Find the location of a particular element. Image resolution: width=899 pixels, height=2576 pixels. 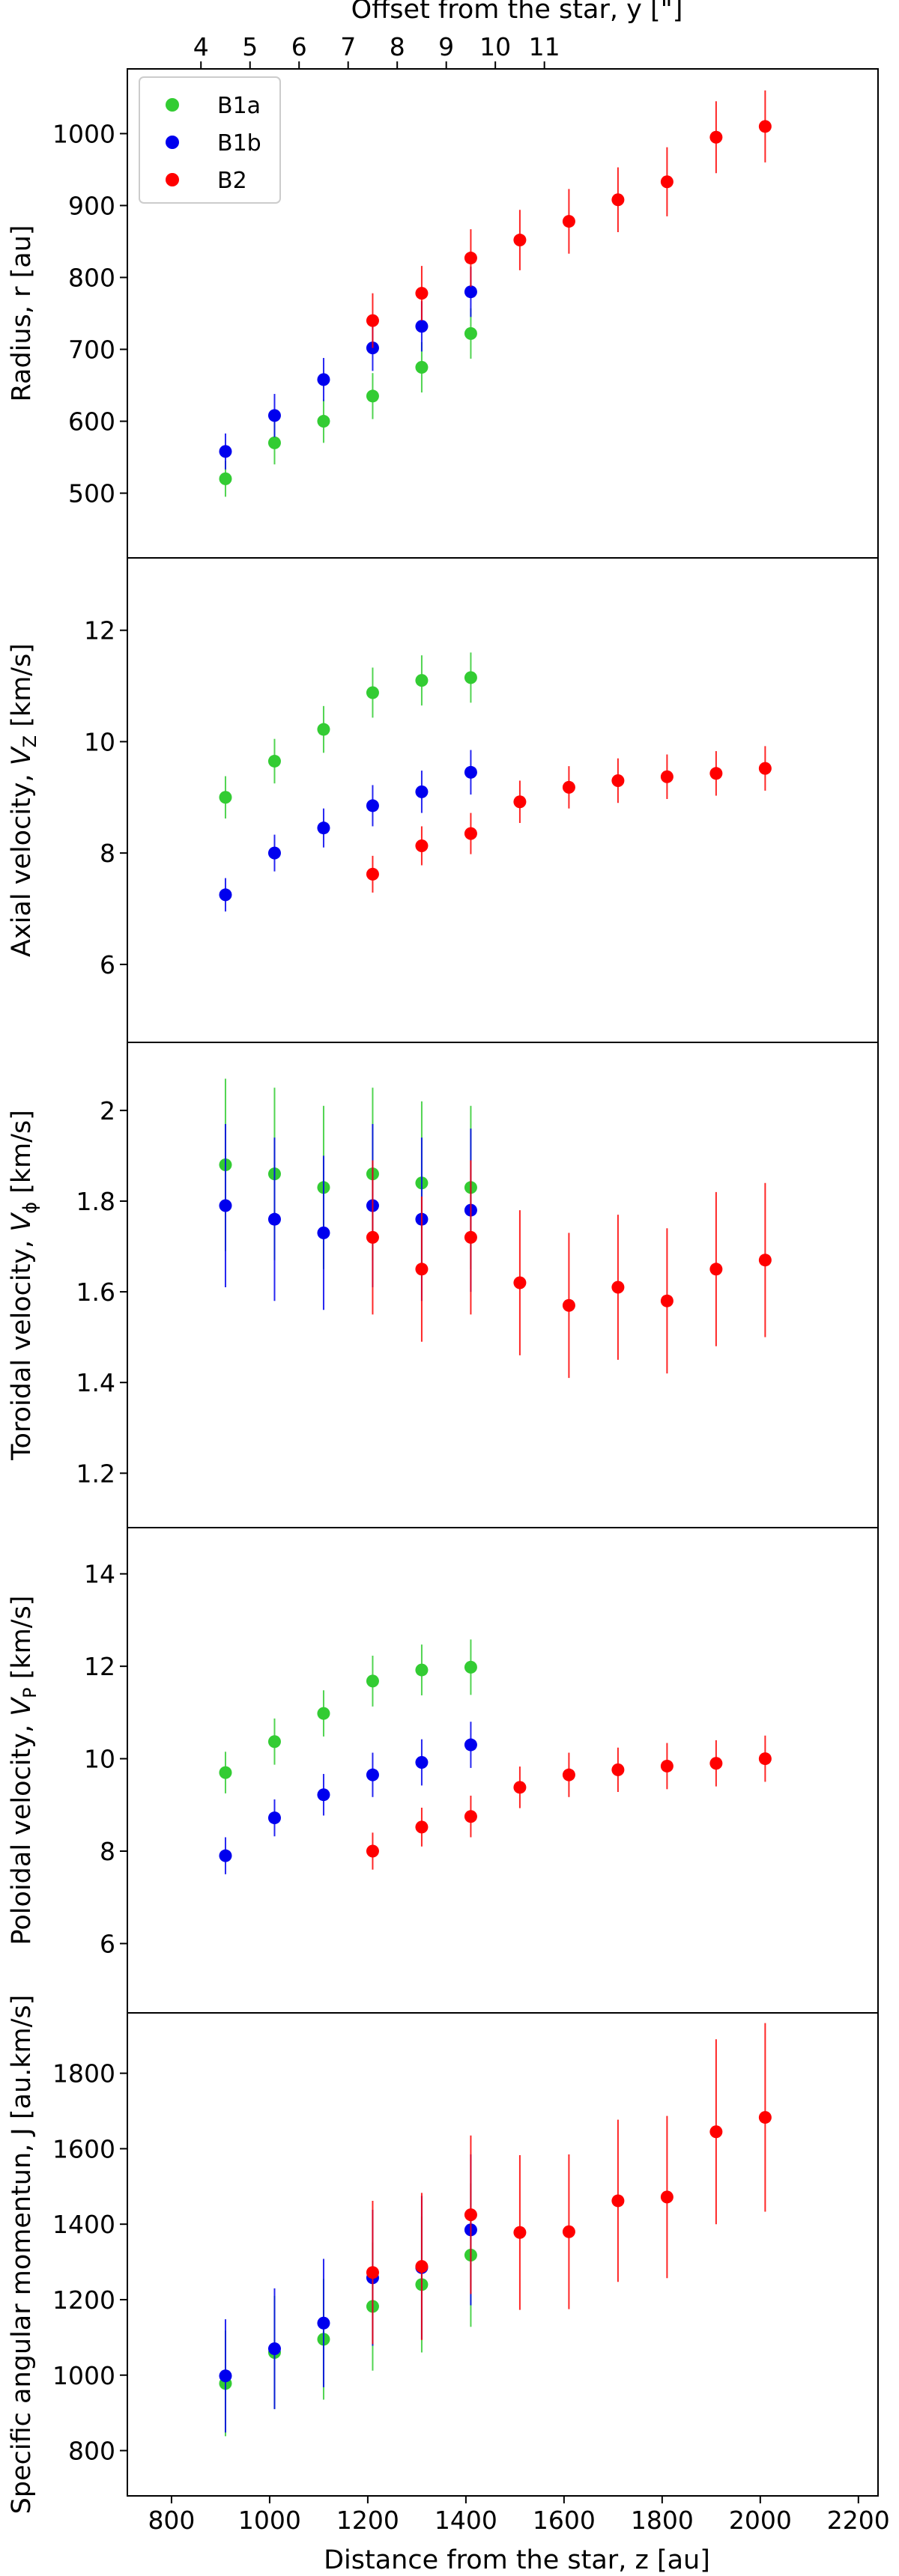

panel-4-series-b1b is located at coordinates (348, 1798).